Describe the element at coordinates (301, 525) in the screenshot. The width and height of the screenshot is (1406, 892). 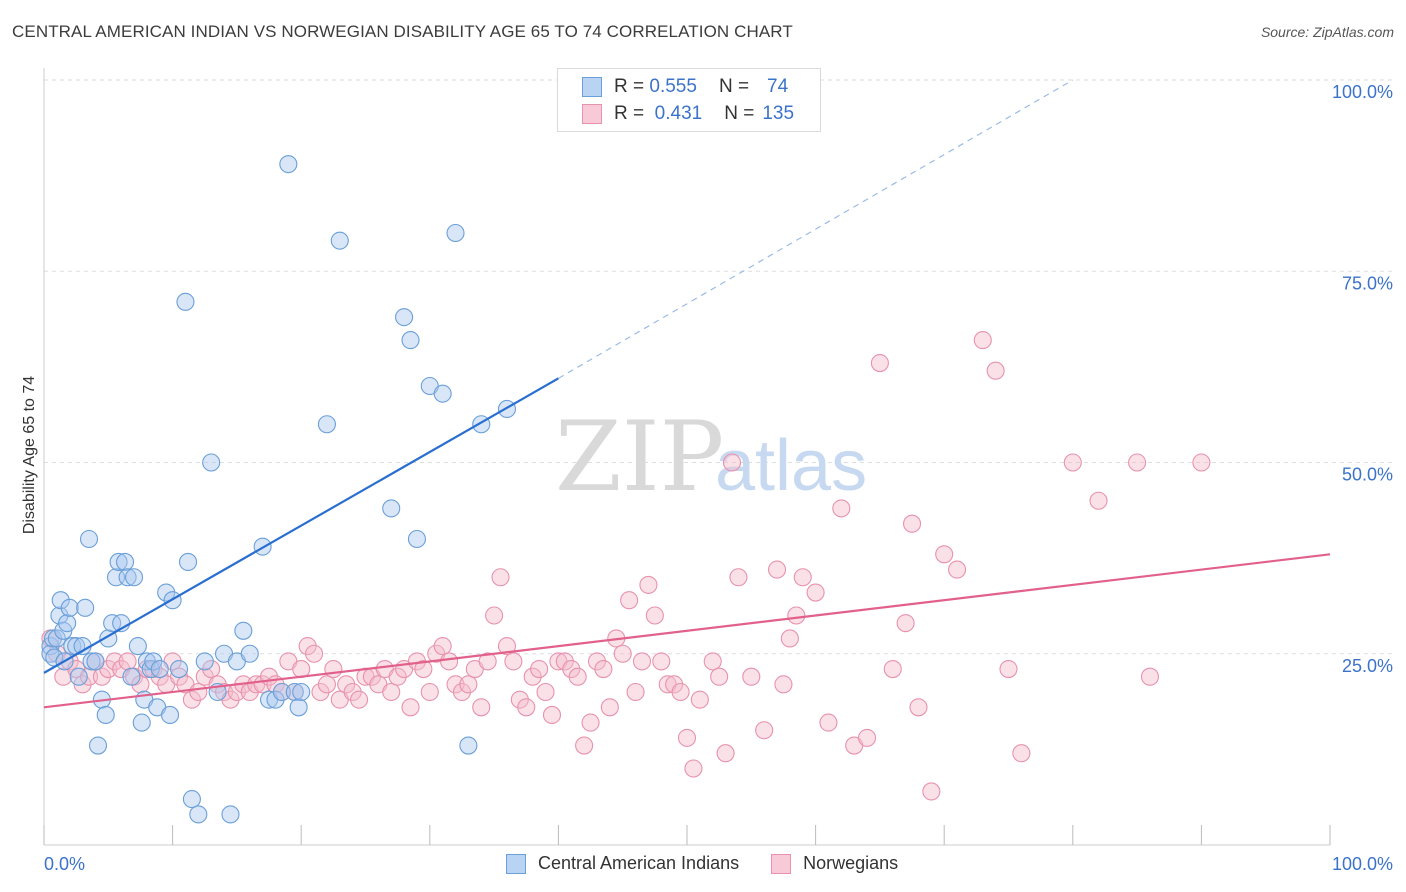
I see `central-american-indians-trend` at that location.